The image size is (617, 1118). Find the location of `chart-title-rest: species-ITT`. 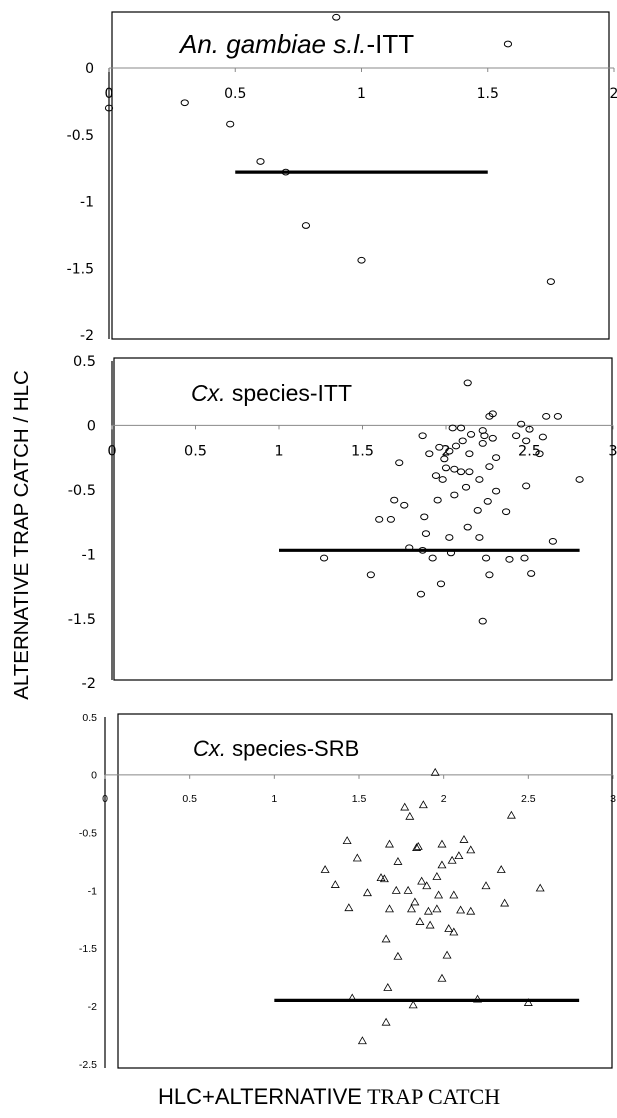

chart-title-rest: species-ITT is located at coordinates (289, 393).